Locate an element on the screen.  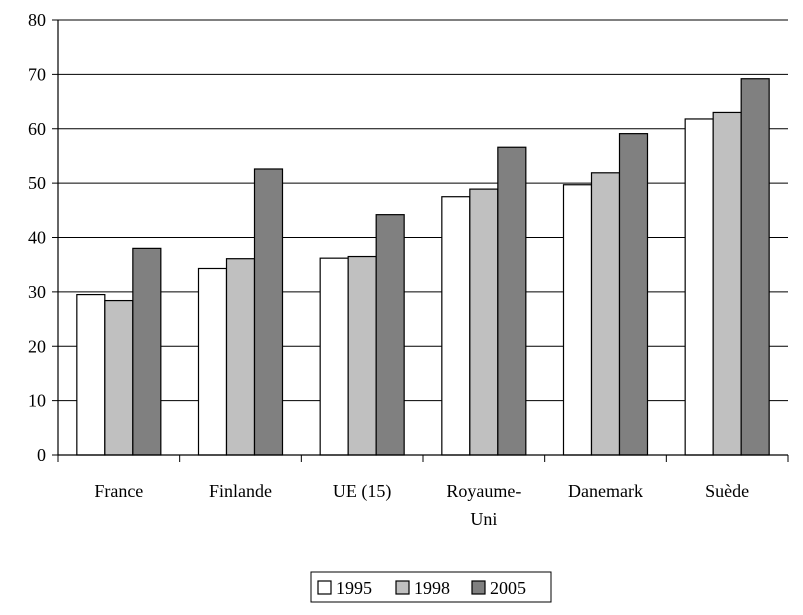
legend-label-1995: 1995 is located at coordinates (354, 588).